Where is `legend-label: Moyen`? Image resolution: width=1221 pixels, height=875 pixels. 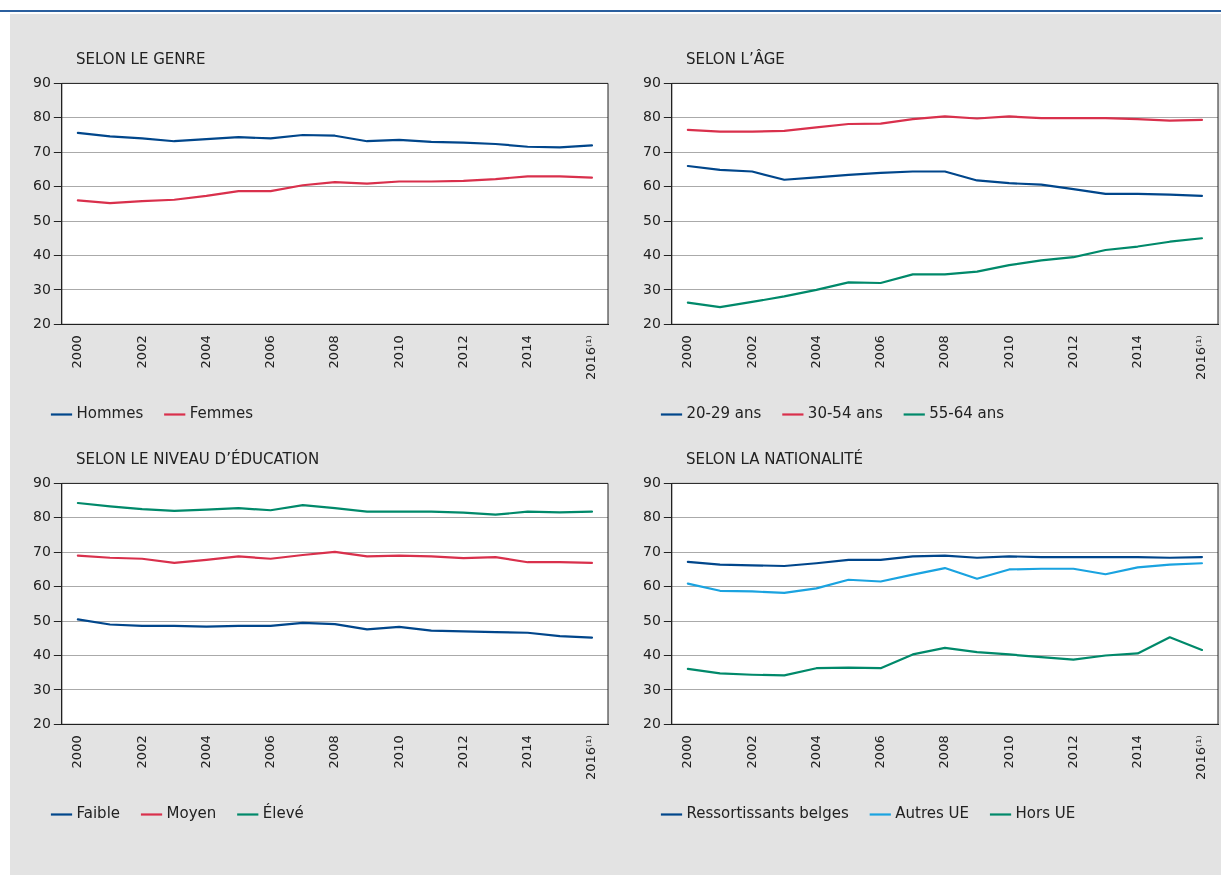
legend-label: Moyen is located at coordinates (191, 813).